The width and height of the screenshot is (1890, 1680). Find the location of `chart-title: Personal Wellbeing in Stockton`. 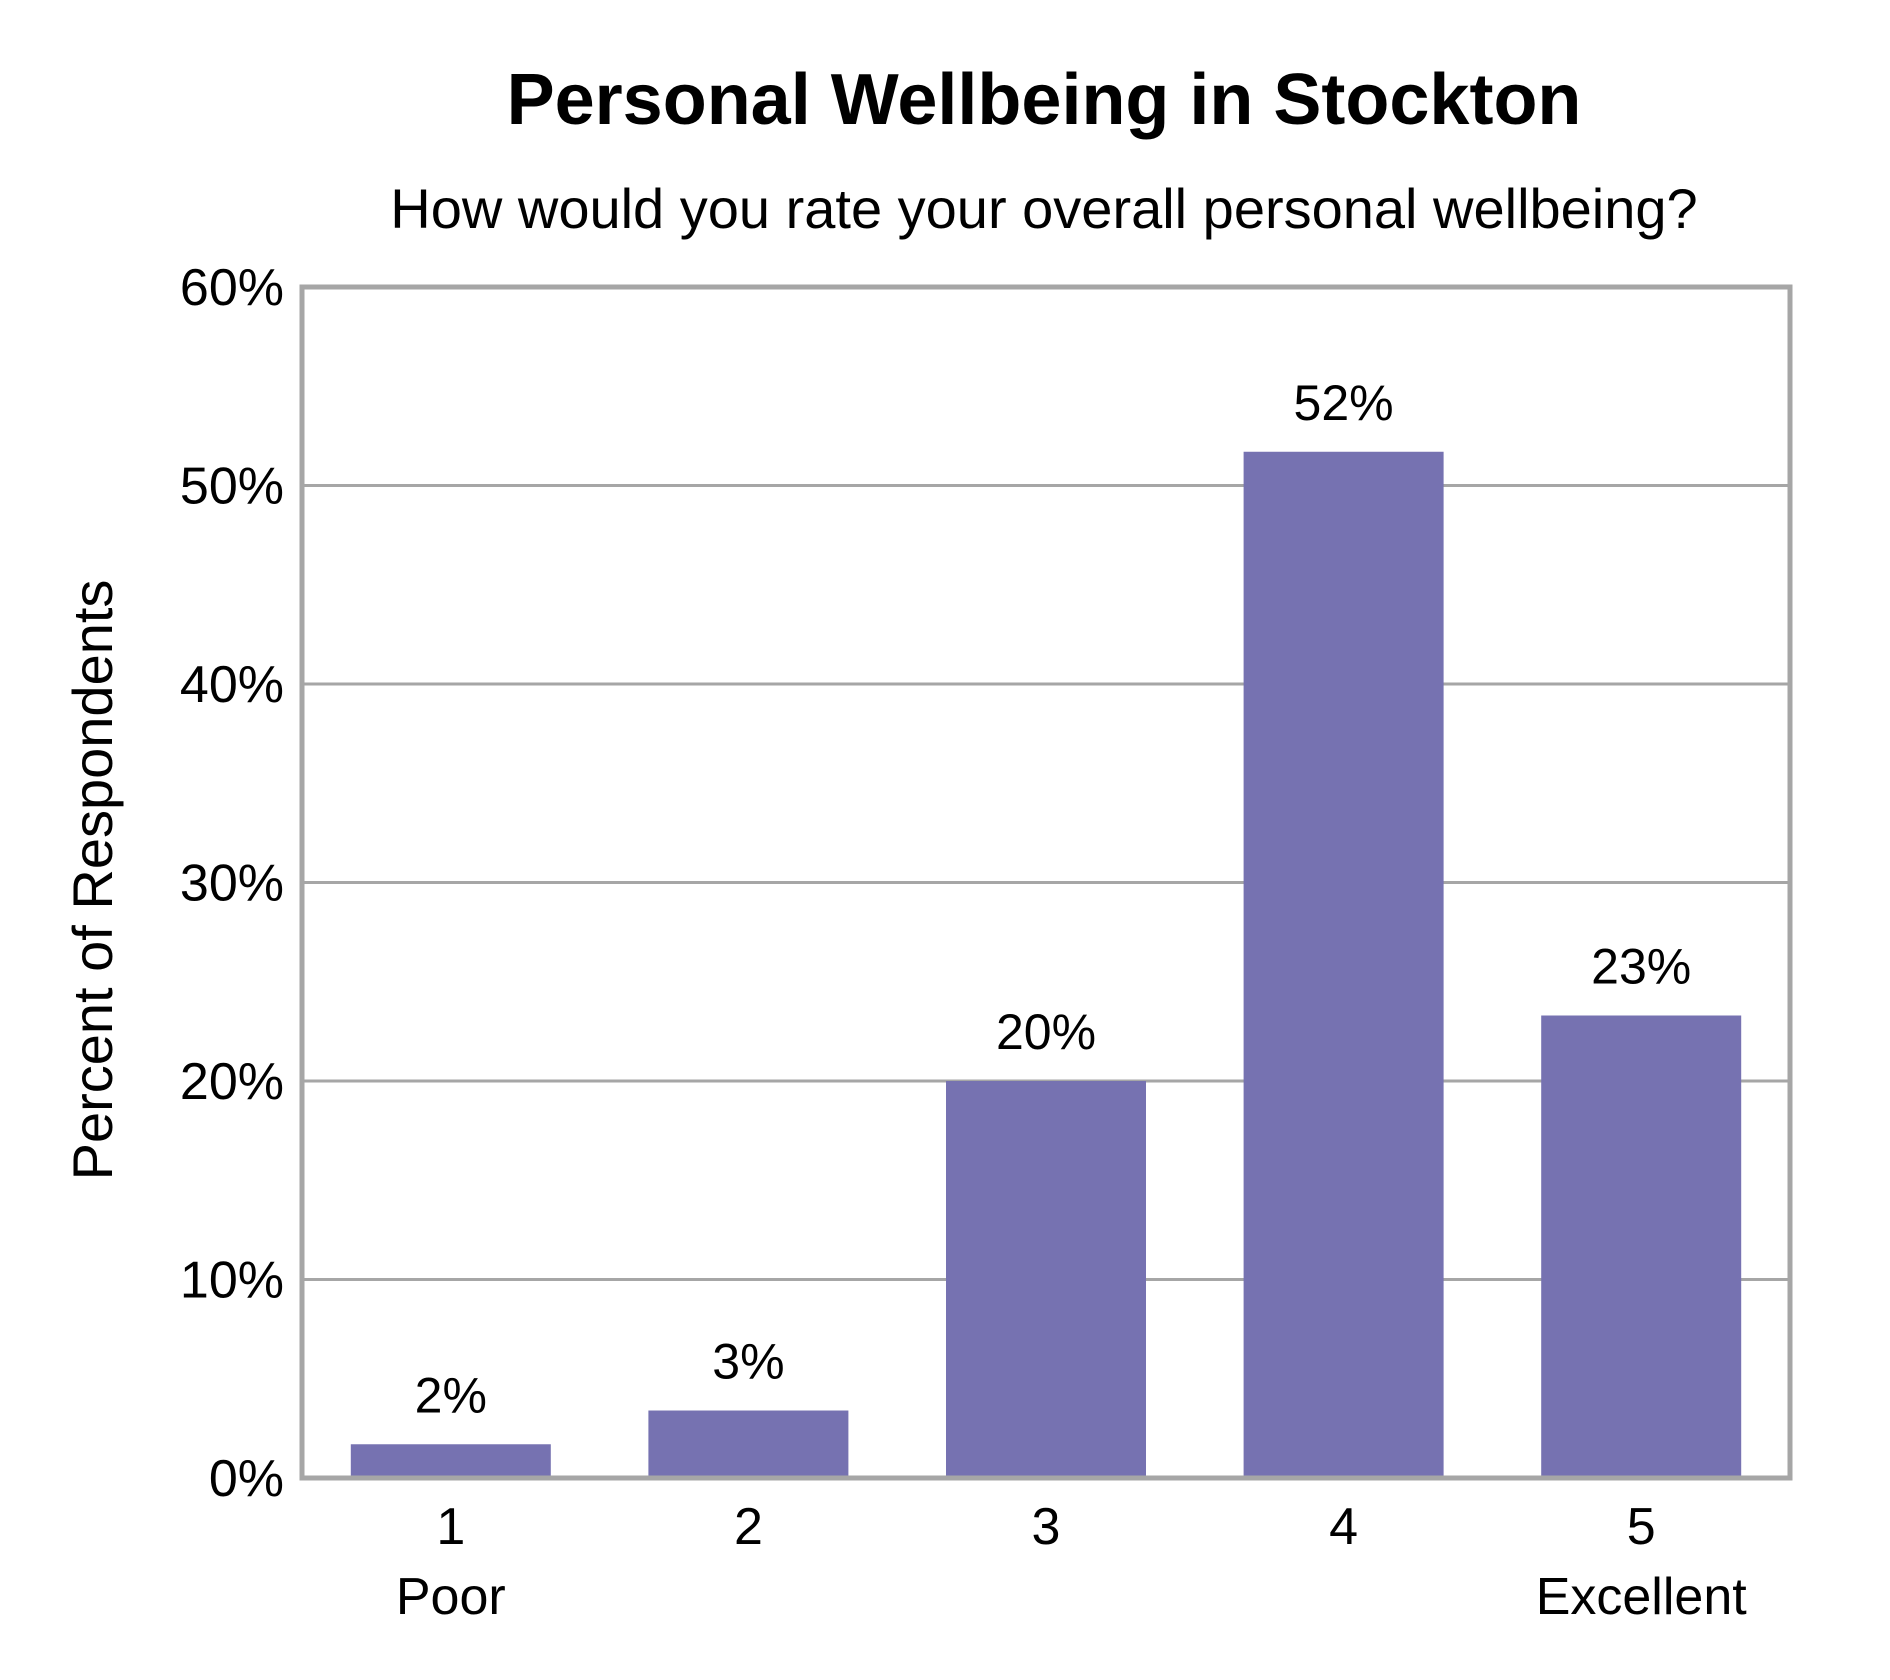

chart-title: Personal Wellbeing in Stockton is located at coordinates (1044, 100).